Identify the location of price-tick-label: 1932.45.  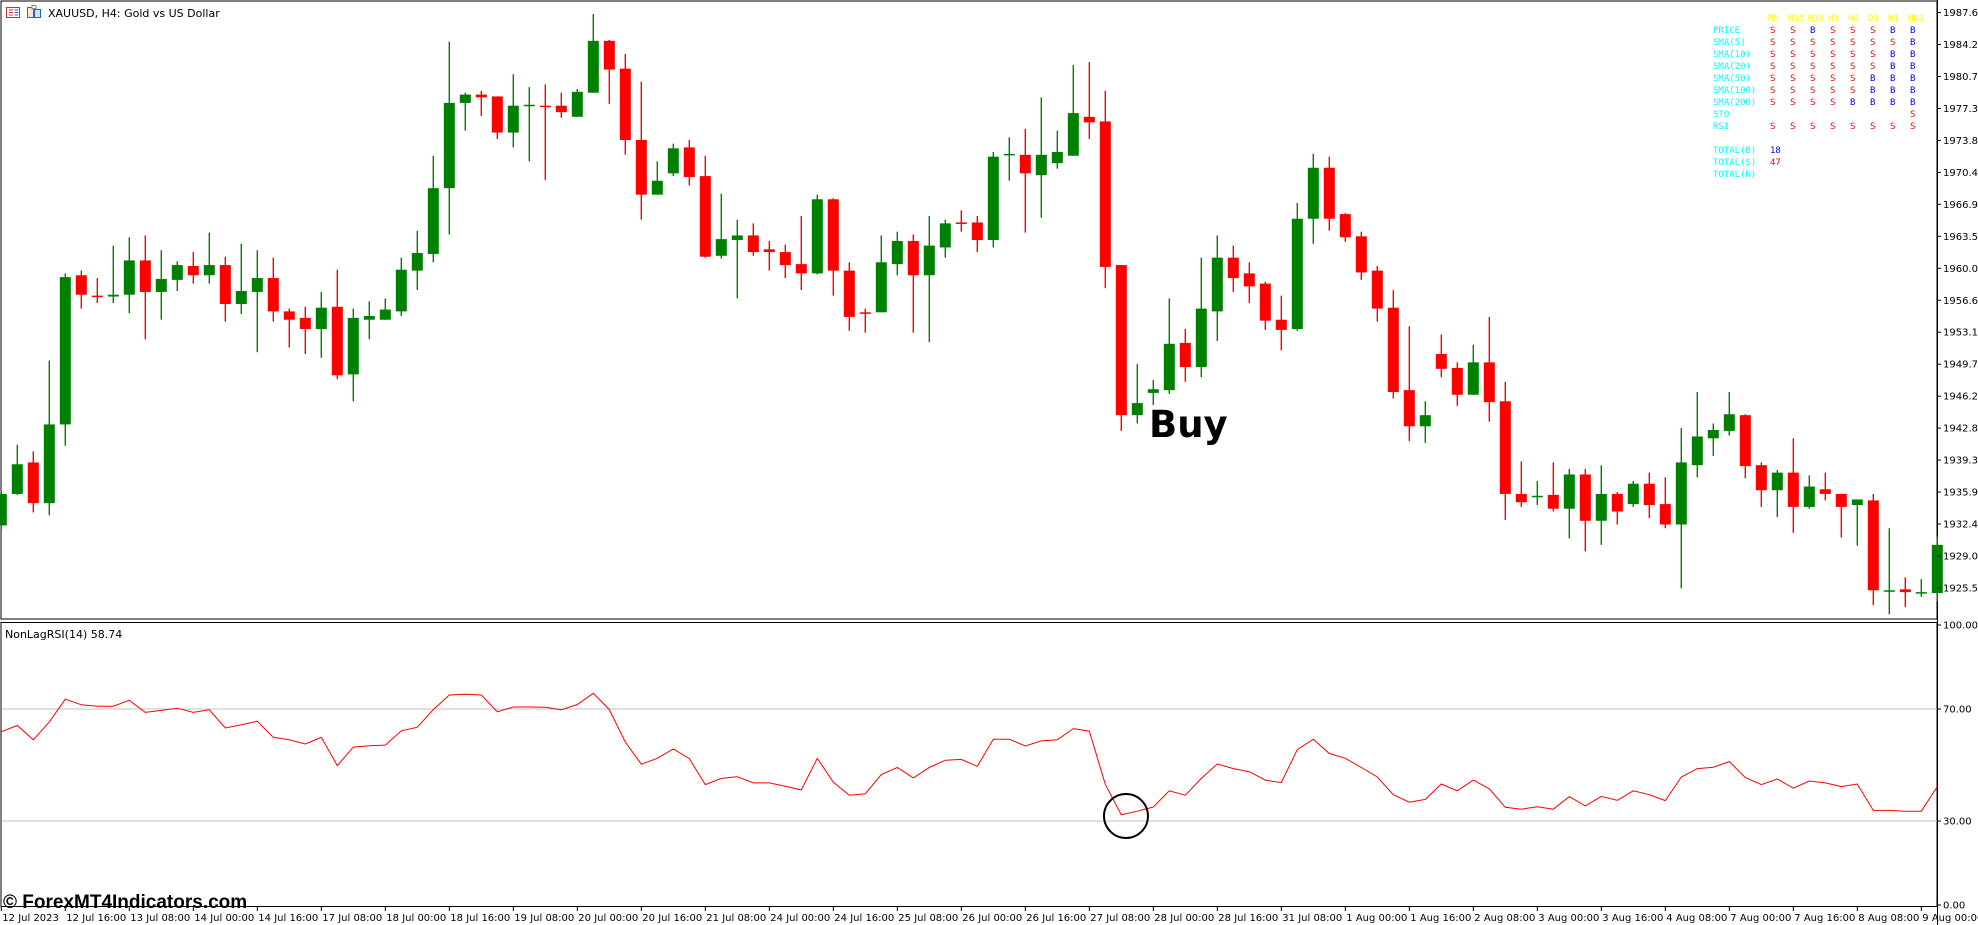
(1960, 525).